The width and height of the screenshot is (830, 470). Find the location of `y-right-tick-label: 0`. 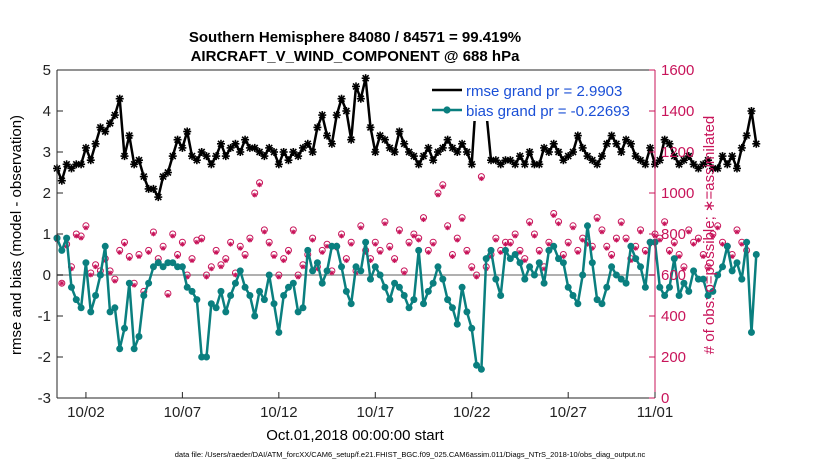

y-right-tick-label: 0 is located at coordinates (665, 398).